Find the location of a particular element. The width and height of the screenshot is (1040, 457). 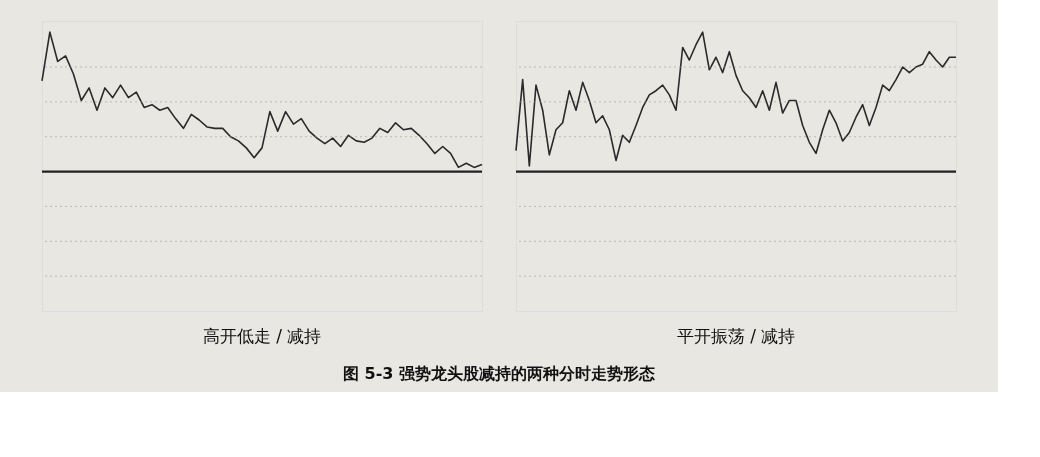

text: 高开低走 / 减持 is located at coordinates (262, 336).